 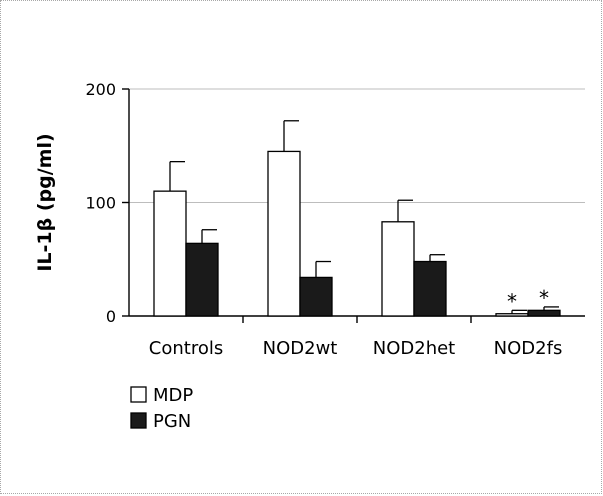 I want to click on y-tick-label: 0, so click(x=111, y=316).